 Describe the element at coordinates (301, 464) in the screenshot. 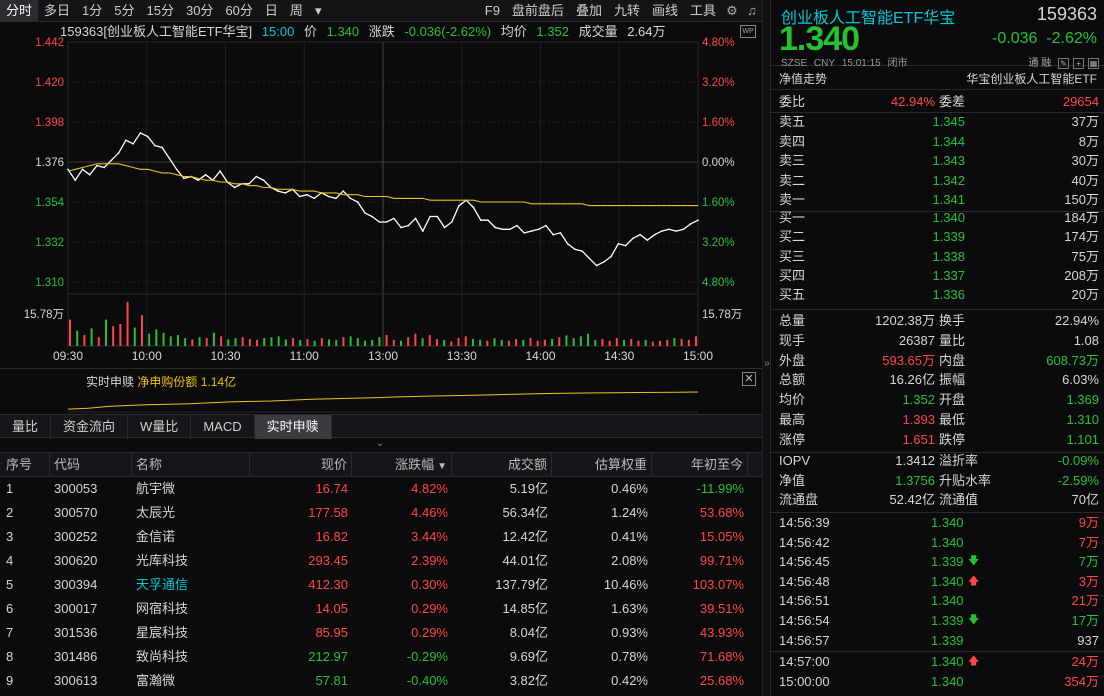

I see `column-header-3: 现价` at that location.